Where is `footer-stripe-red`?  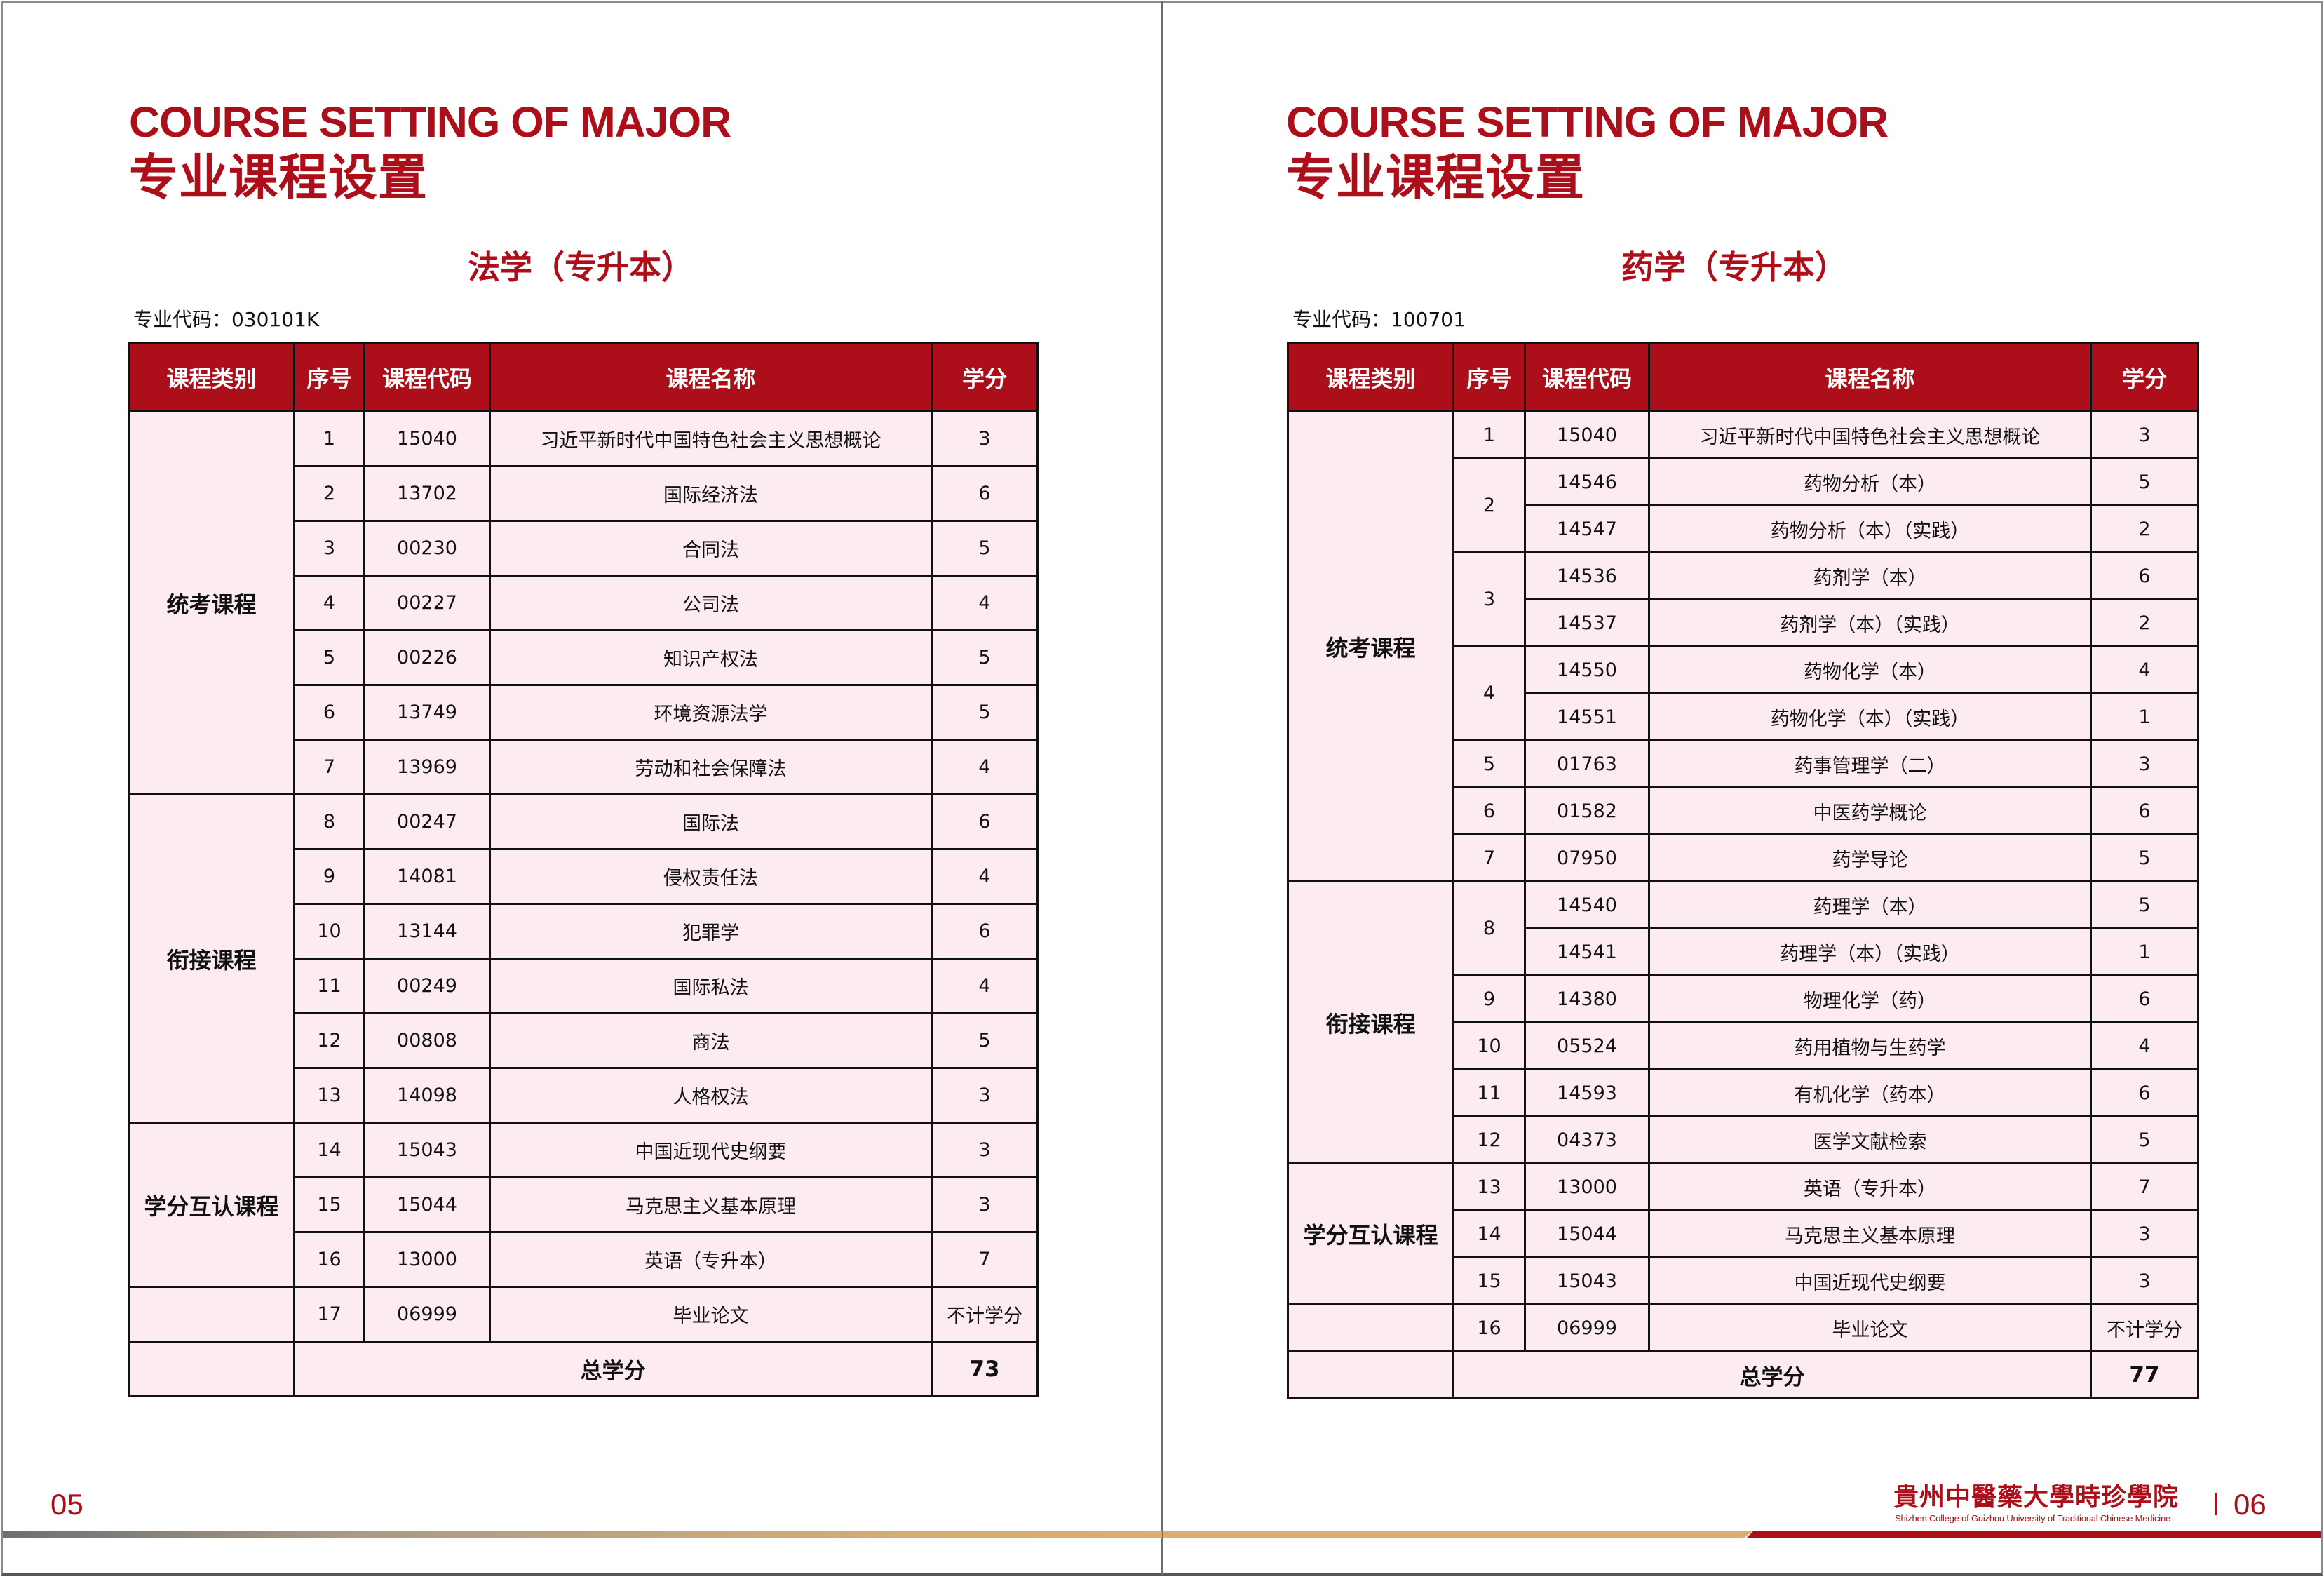 footer-stripe-red is located at coordinates (2033, 1534).